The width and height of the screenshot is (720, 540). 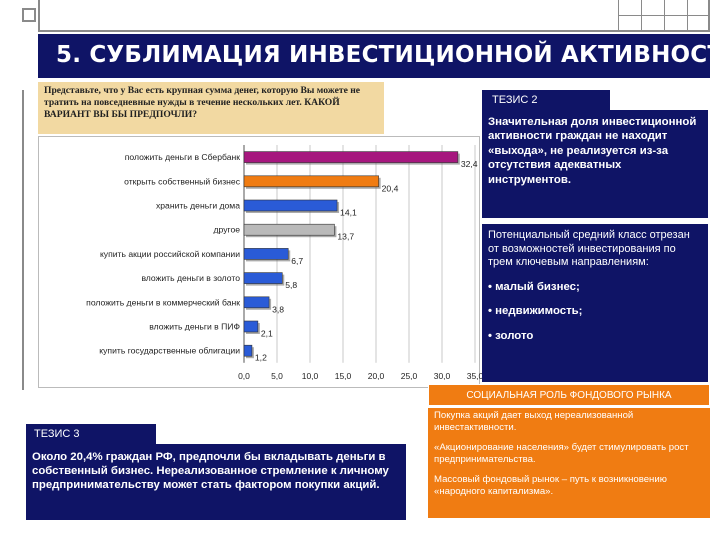 I want to click on slide-title: 5. СУБЛИМАЦИЯ ИНВЕСТИЦИОННОЙ АКТИВНОСТИ, so click(x=388, y=55).